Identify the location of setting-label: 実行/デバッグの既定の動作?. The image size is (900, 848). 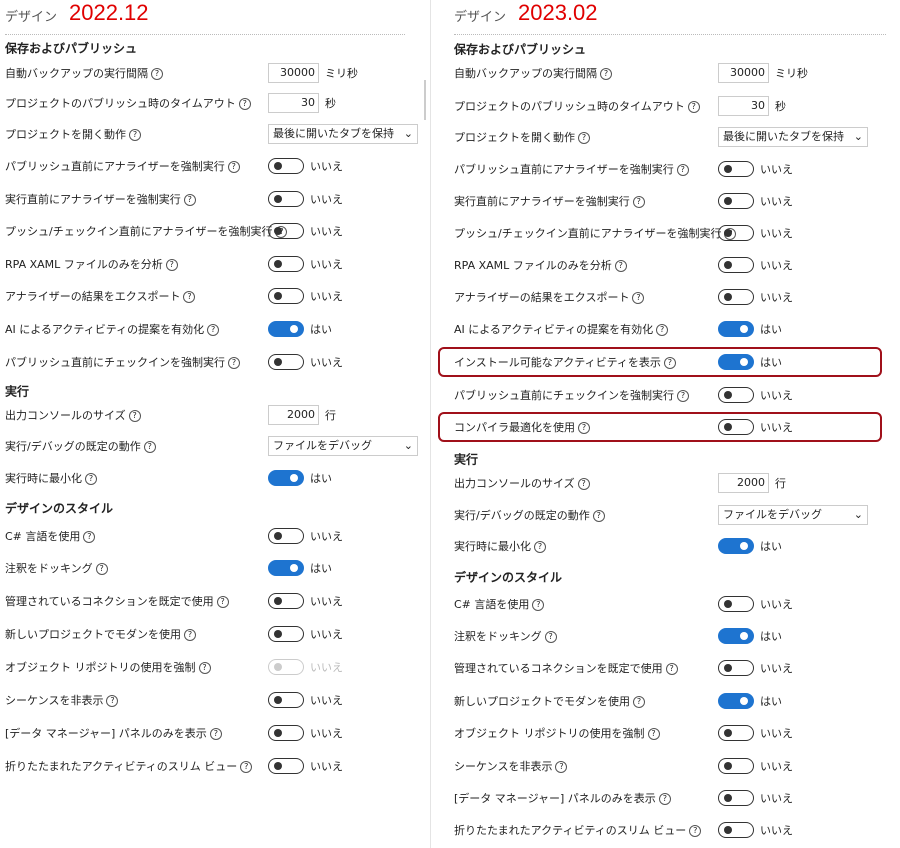
(529, 515).